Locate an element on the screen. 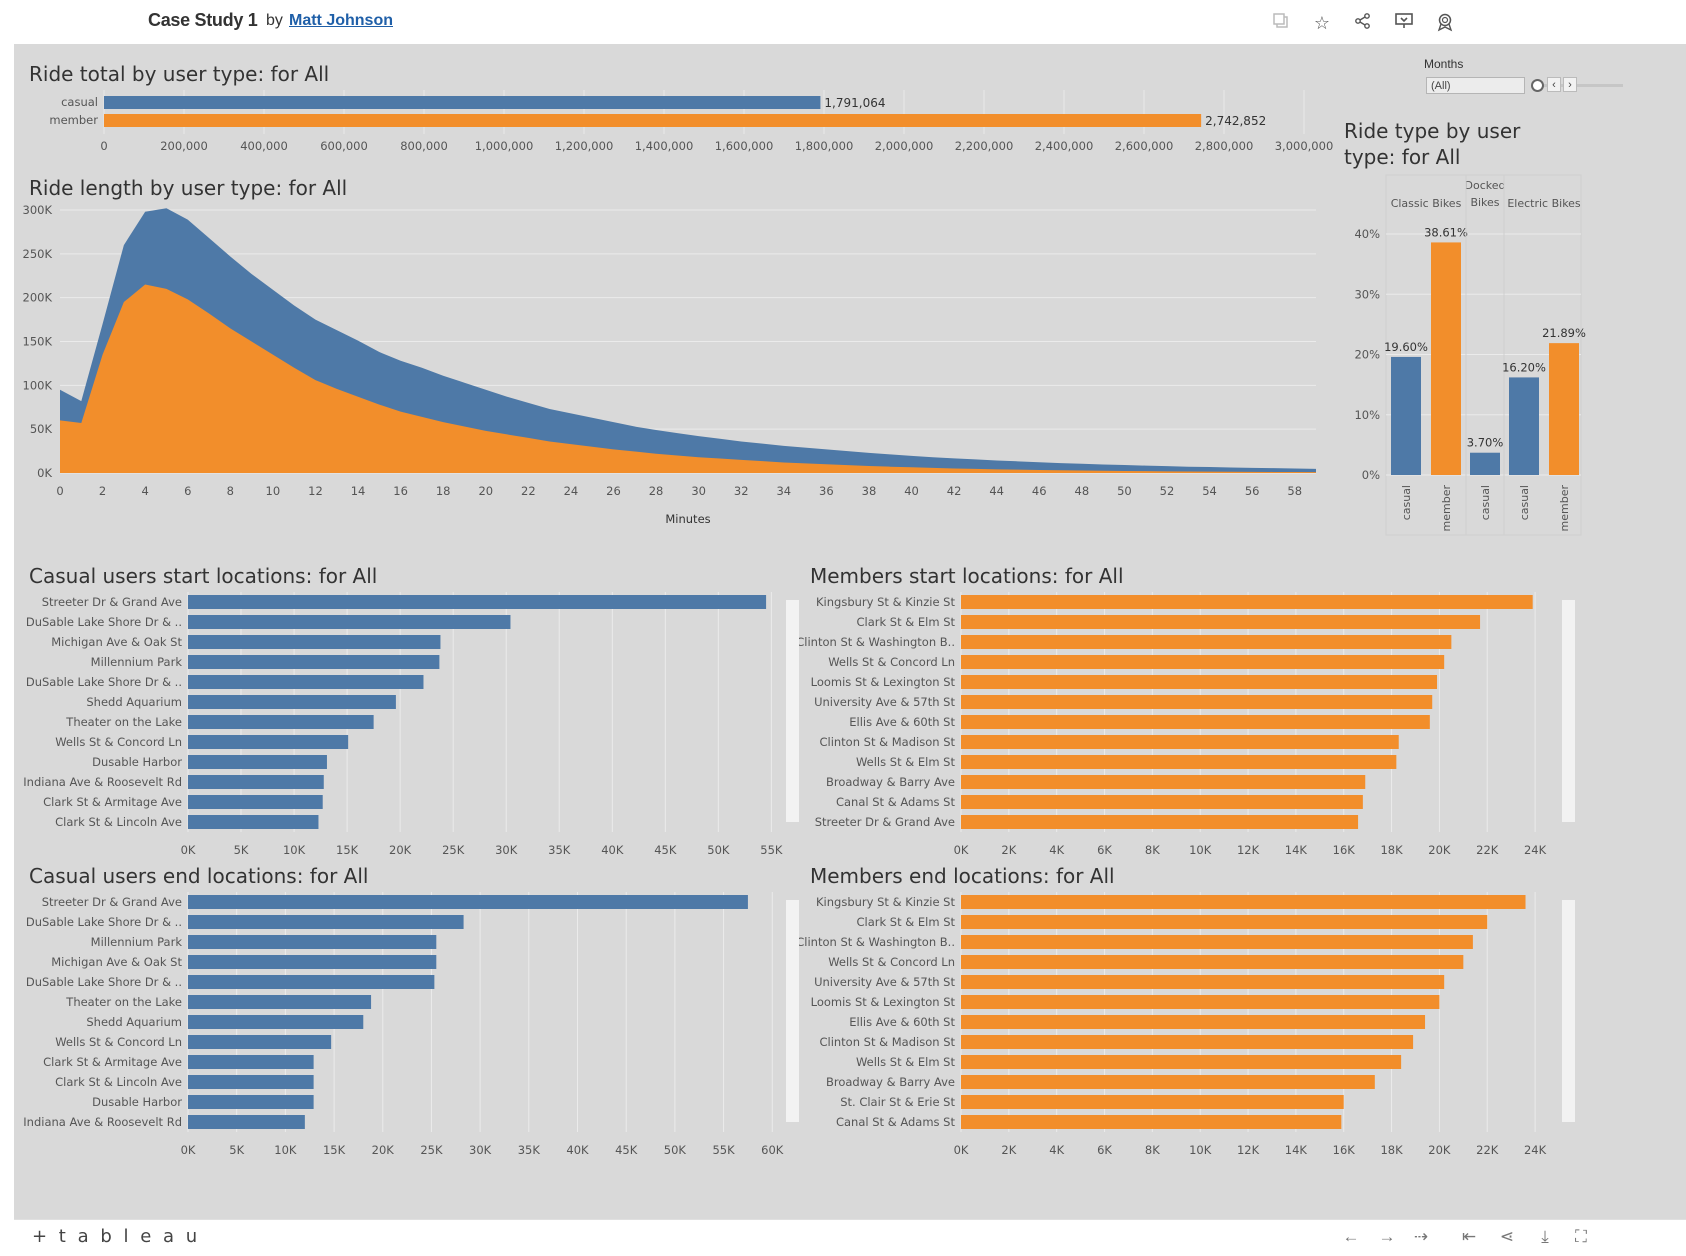  ridetype-chart-title: Ride type by user type: for All is located at coordinates (1432, 144).